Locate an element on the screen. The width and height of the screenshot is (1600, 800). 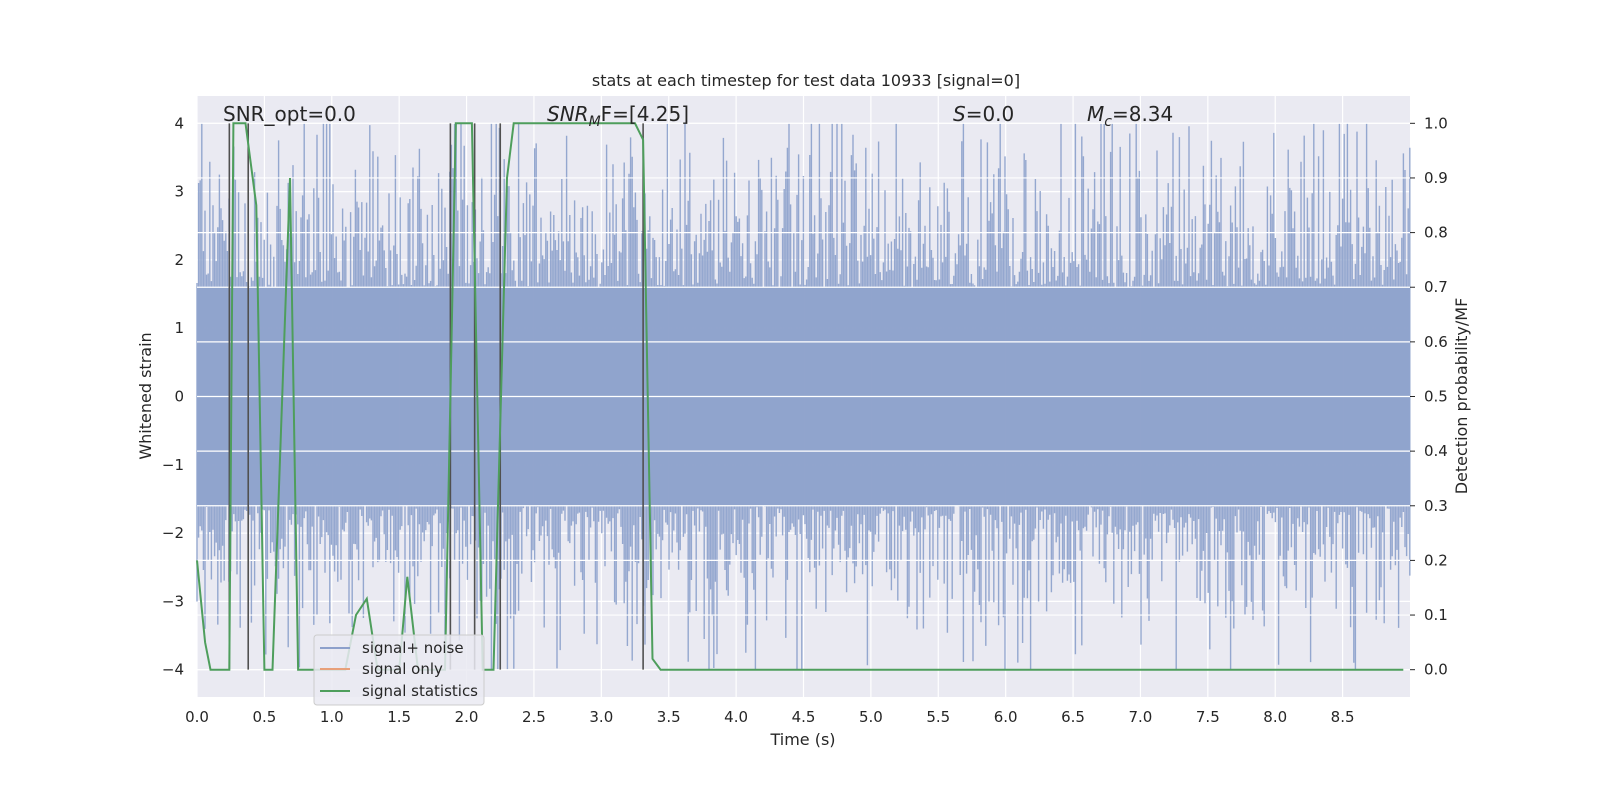
y-tick-label-right: 0.8 is located at coordinates (1436, 233).